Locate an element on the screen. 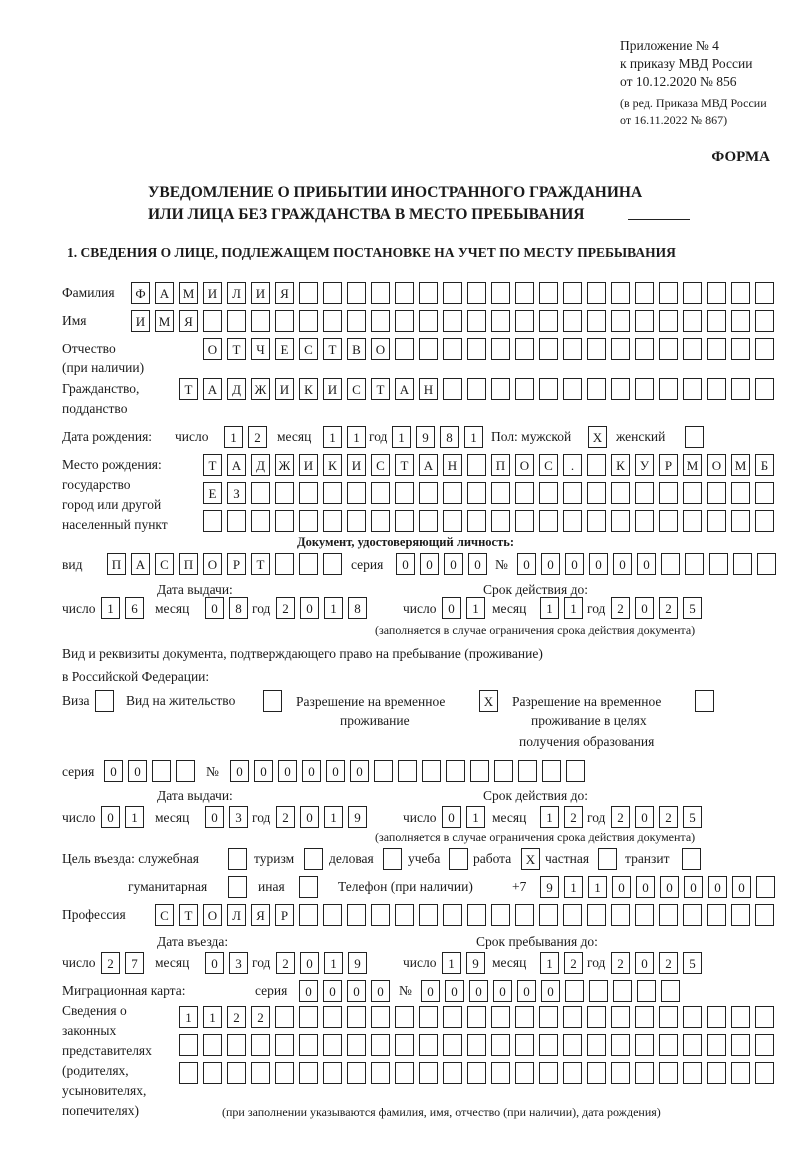 This screenshot has width=800, height=1163. purpose-transit-checkbox is located at coordinates (691, 859).